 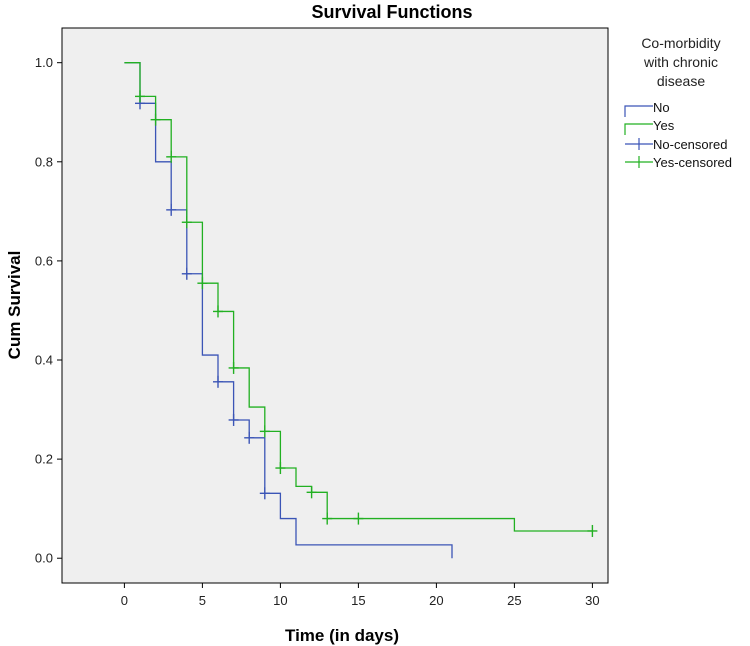 What do you see at coordinates (638, 111) in the screenshot?
I see `legend-swatch-no` at bounding box center [638, 111].